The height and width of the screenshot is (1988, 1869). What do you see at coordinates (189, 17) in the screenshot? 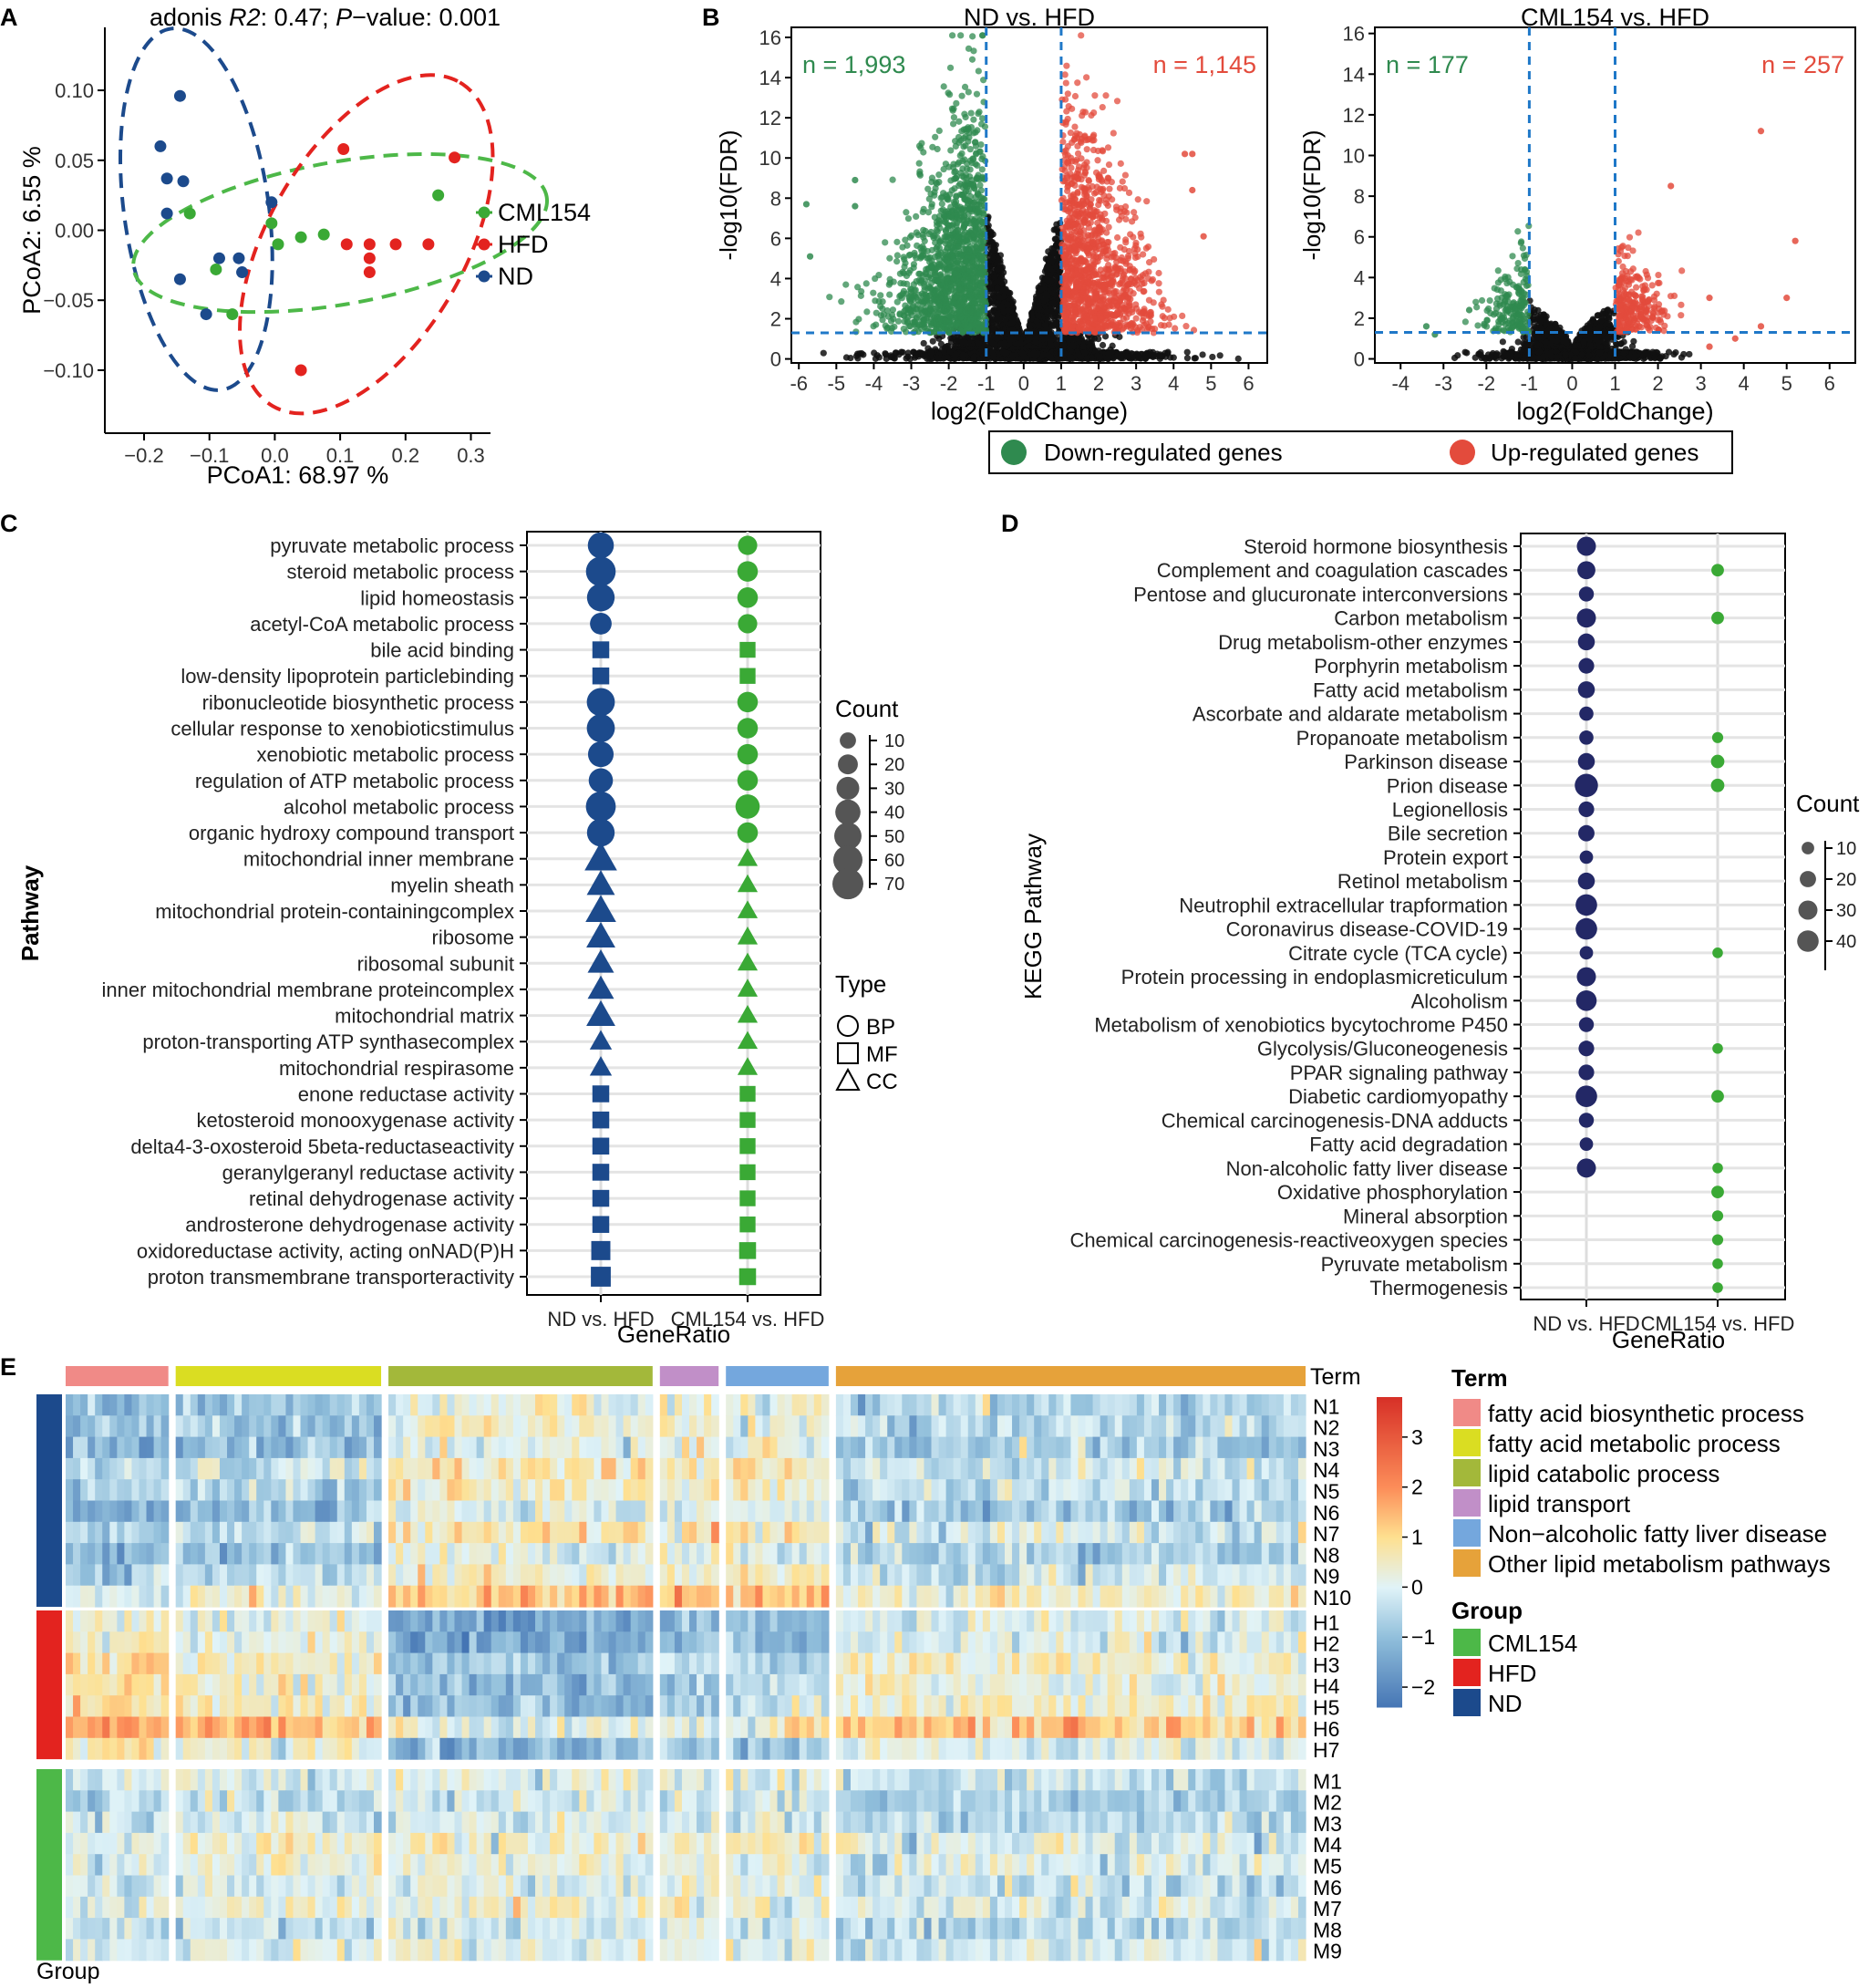
I see `title-part: adonis` at bounding box center [189, 17].